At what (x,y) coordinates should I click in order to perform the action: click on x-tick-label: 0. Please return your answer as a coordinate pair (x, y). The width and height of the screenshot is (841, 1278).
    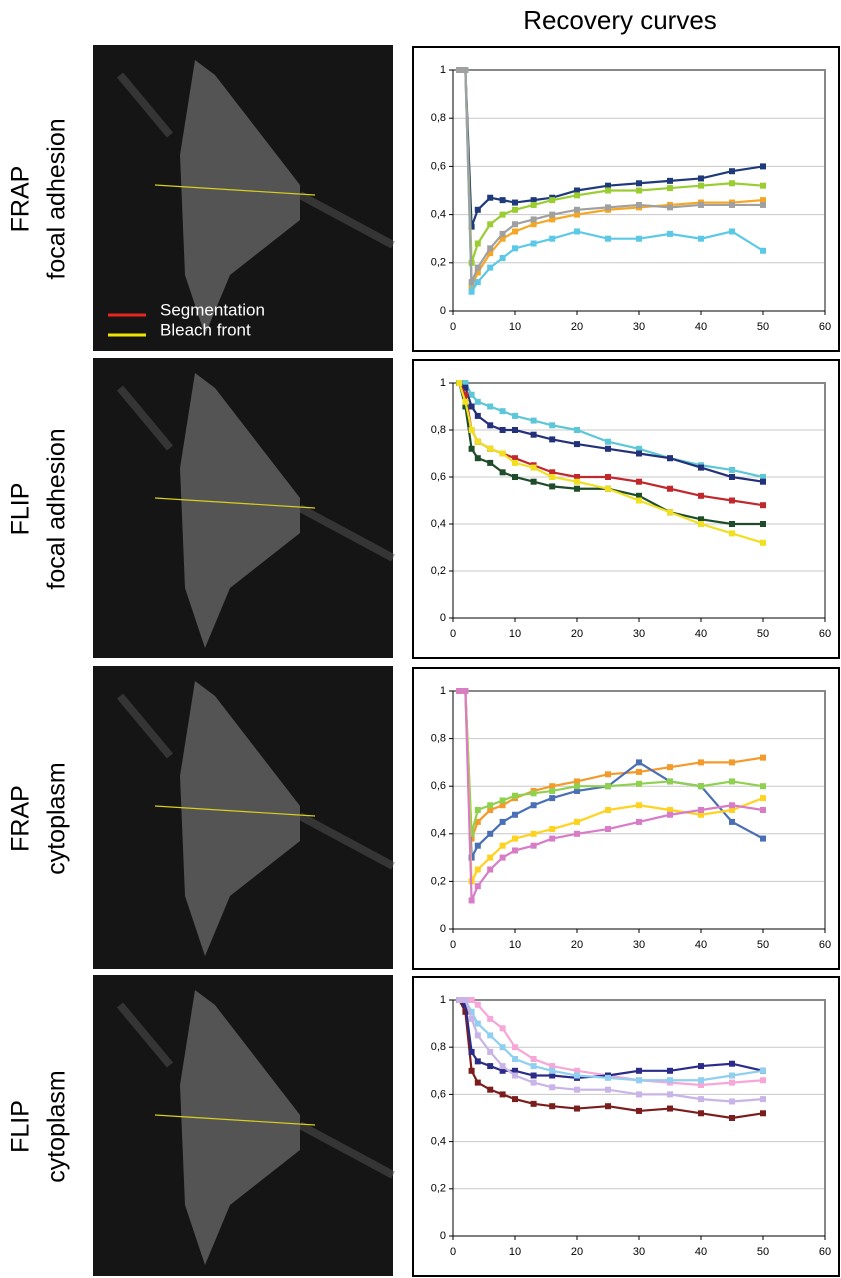
    Looking at the image, I should click on (453, 1252).